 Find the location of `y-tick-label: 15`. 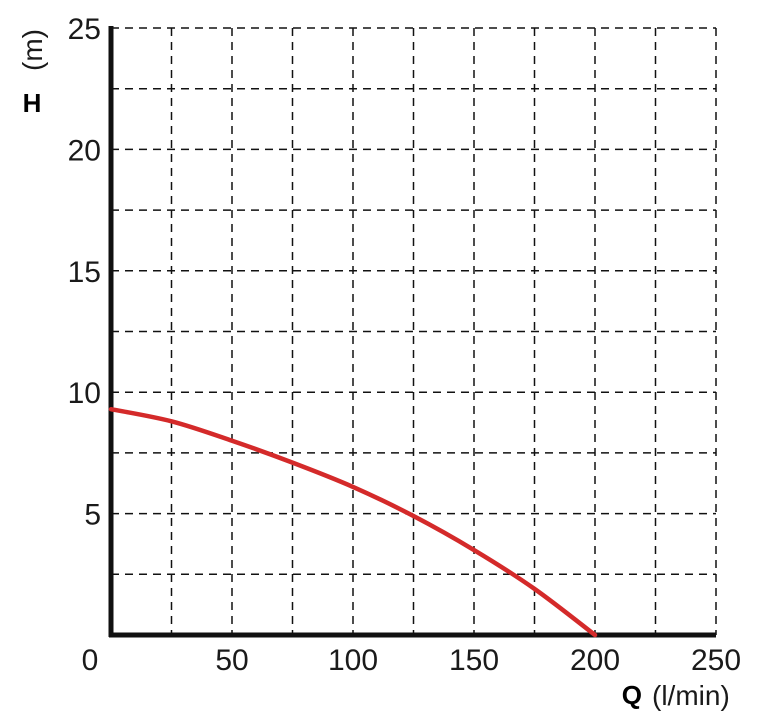

y-tick-label: 15 is located at coordinates (84, 272).